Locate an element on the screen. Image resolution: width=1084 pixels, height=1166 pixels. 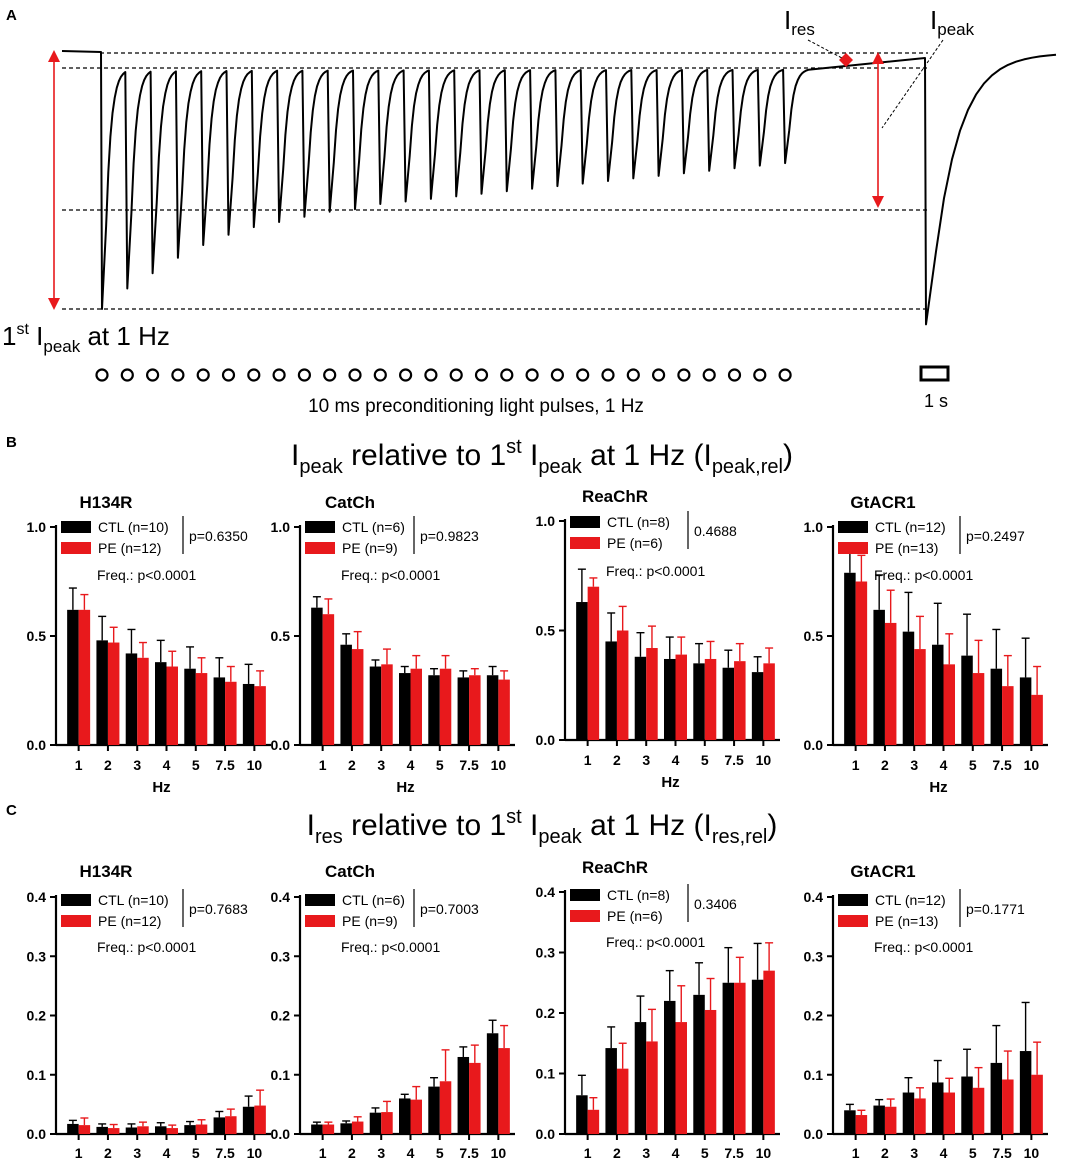
last-peak-arrow is located at coordinates (878, 130).